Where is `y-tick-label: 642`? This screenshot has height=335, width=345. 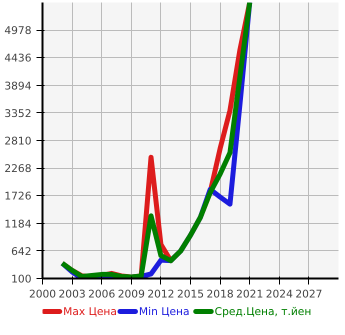
y-tick-label: 642 is located at coordinates (21, 251).